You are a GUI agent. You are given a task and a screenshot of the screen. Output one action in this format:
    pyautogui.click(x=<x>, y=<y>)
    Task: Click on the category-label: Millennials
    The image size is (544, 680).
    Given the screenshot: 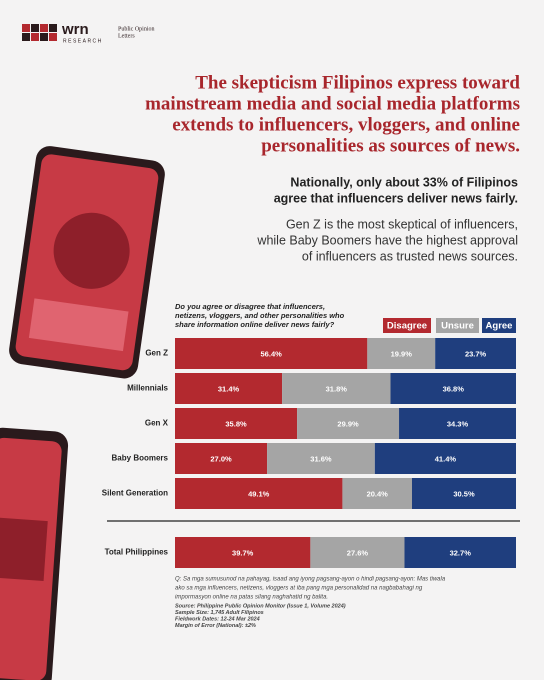 What is the action you would take?
    pyautogui.click(x=147, y=388)
    